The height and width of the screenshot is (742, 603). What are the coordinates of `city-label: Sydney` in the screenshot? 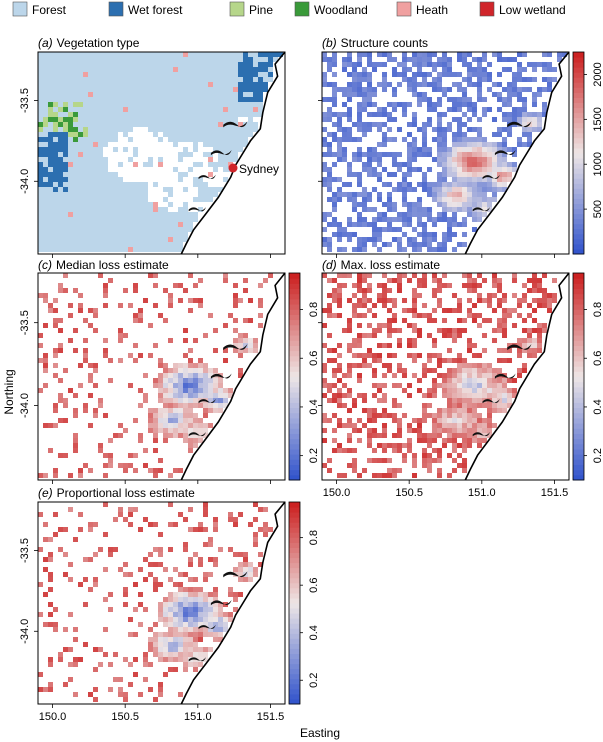 It's located at (259, 169).